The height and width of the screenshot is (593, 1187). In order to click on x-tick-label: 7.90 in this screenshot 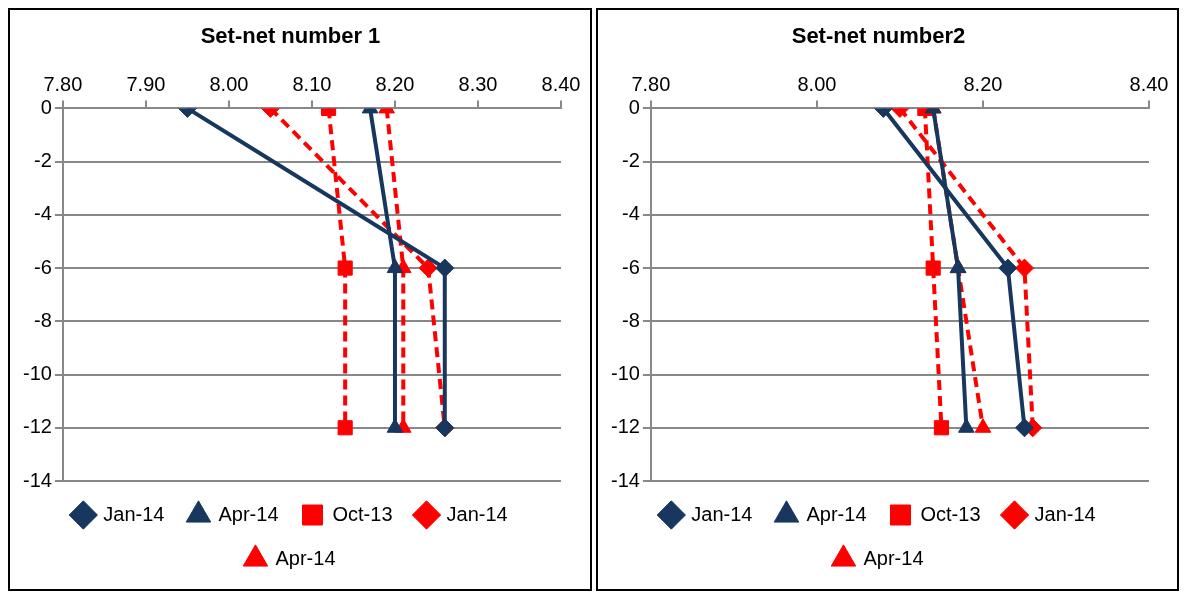, I will do `click(146, 83)`.